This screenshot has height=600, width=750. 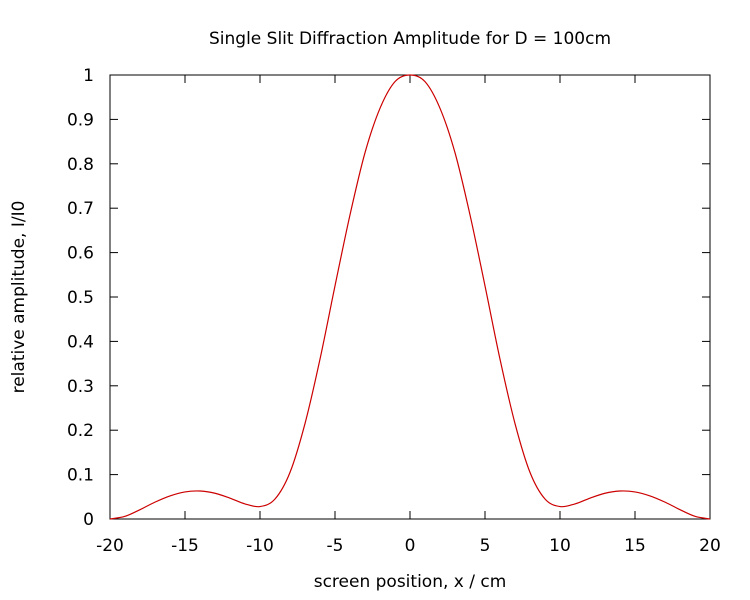 What do you see at coordinates (485, 546) in the screenshot?
I see `x-tick-label: 5` at bounding box center [485, 546].